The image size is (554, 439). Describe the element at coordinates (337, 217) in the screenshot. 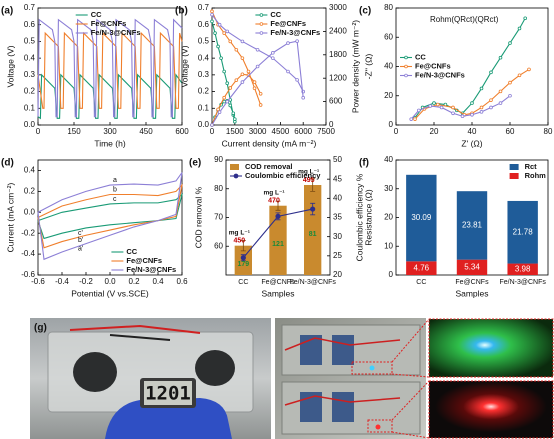

I see `y2-tick-label: 35` at that location.